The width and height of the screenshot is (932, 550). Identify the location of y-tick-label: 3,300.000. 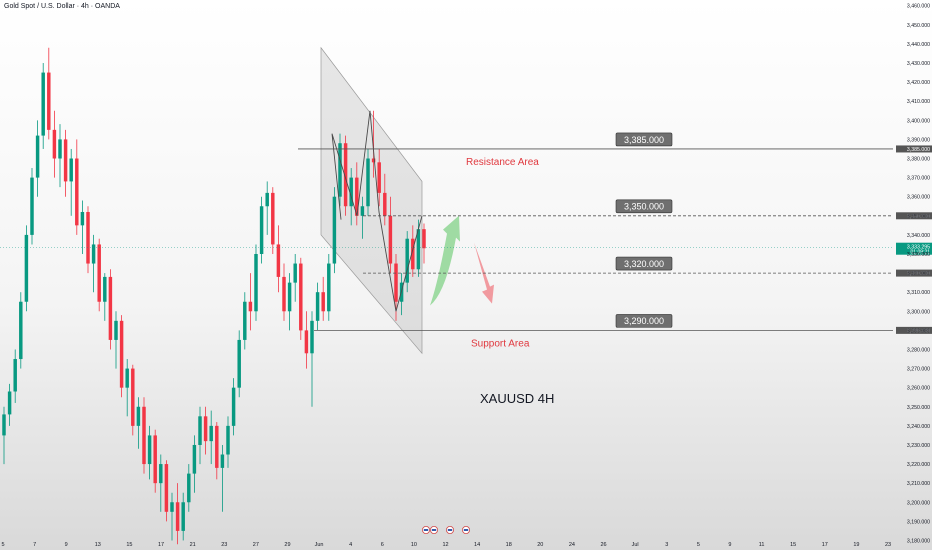
(918, 312).